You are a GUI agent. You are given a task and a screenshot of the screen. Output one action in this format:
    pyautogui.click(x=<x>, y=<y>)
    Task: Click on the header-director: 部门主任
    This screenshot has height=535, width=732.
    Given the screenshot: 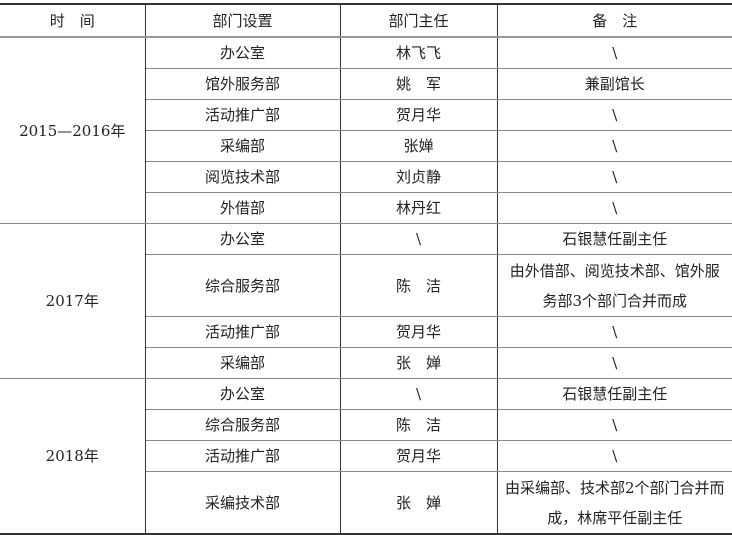 What is the action you would take?
    pyautogui.click(x=418, y=20)
    